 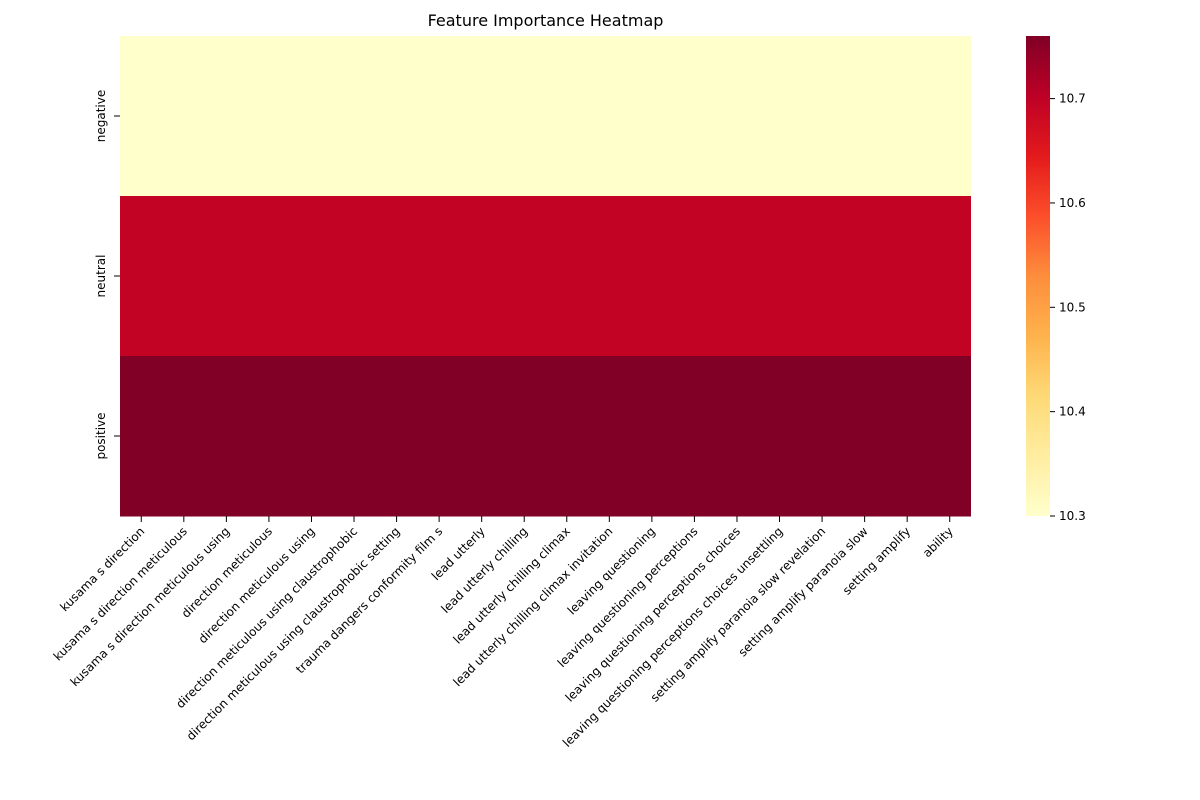 What do you see at coordinates (1072, 99) in the screenshot?
I see `colorbar-tick-label: 10.7` at bounding box center [1072, 99].